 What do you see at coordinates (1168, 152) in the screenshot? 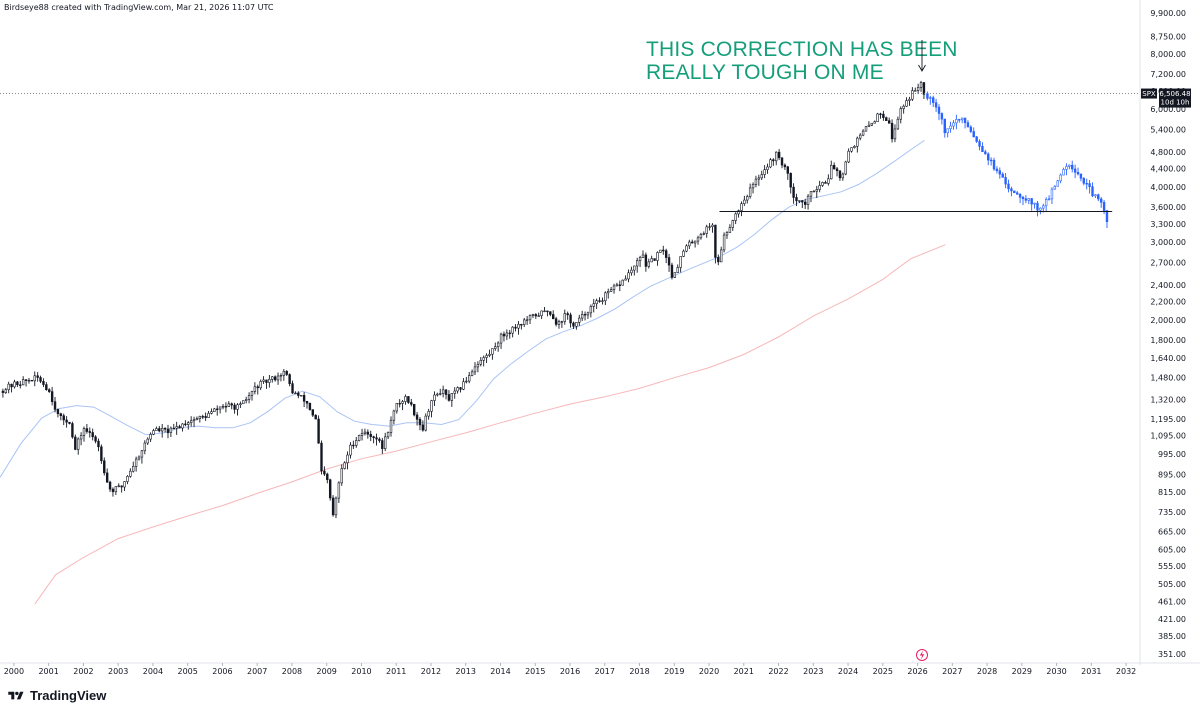
I see `price-axis-tick: 4,800.00` at bounding box center [1168, 152].